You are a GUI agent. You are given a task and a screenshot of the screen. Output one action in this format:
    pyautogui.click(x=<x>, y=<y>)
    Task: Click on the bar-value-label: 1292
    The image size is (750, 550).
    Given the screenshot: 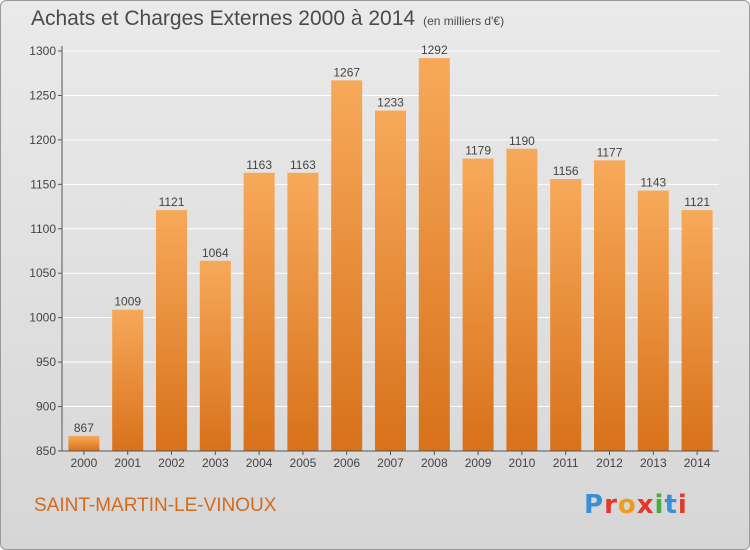 What is the action you would take?
    pyautogui.click(x=434, y=50)
    